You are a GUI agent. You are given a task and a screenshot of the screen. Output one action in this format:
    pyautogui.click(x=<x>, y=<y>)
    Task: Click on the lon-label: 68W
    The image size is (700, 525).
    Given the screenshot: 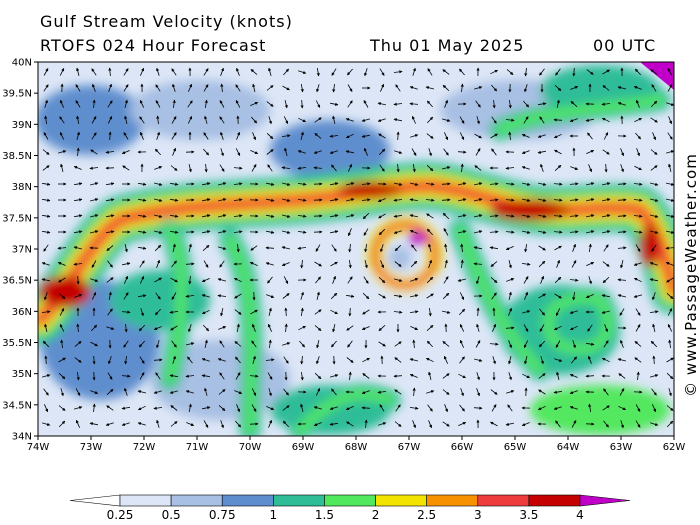 What is the action you would take?
    pyautogui.click(x=356, y=447)
    